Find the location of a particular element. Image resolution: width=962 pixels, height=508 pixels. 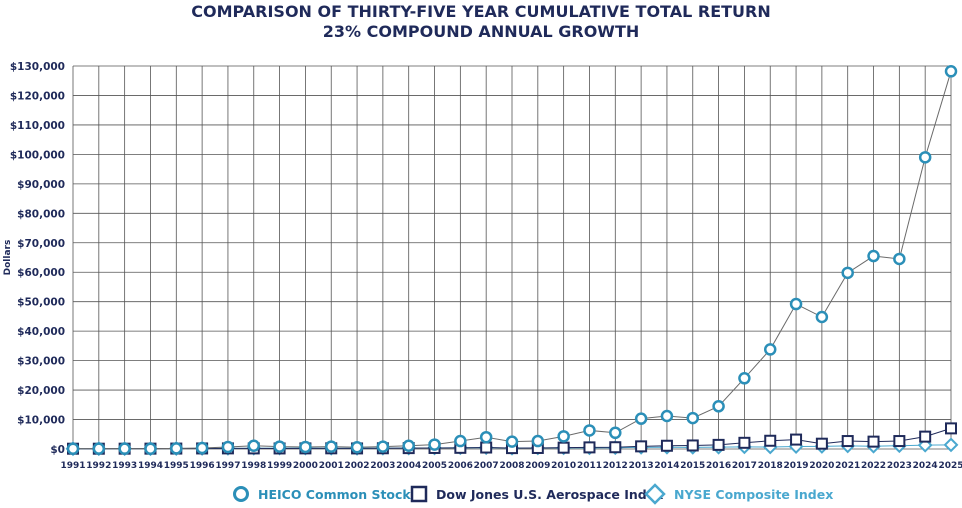

y-axis-label: Dollars is located at coordinates (8, 258).